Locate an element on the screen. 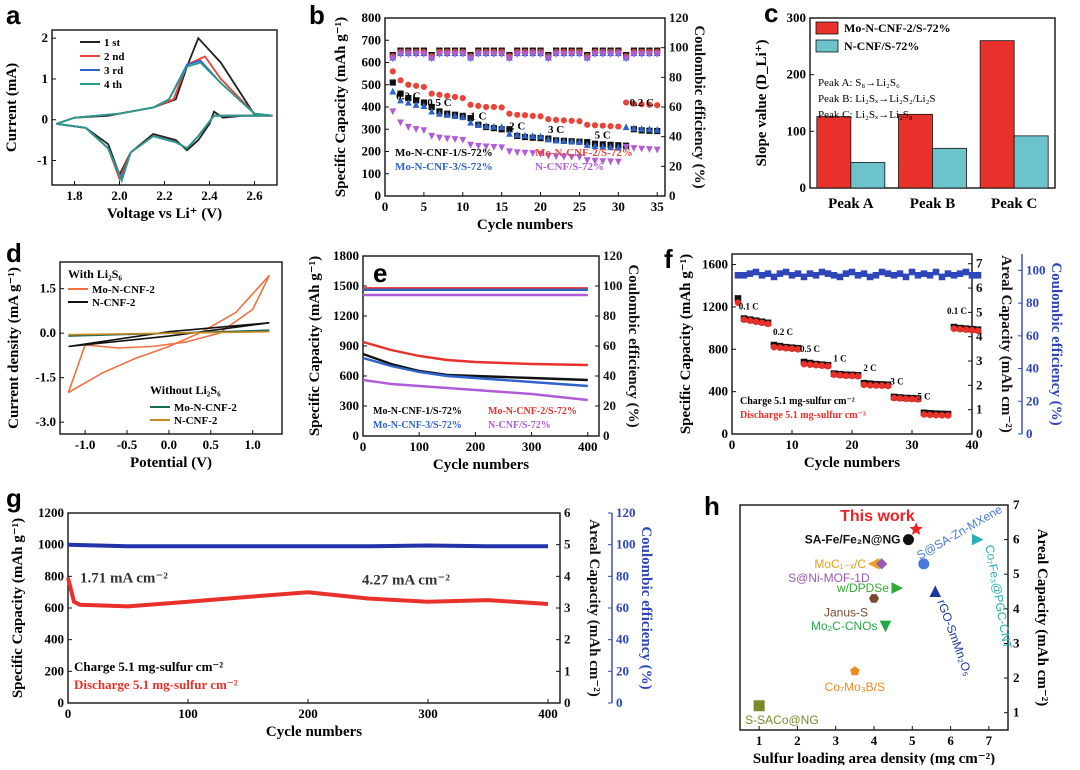  x-tick-label: 5 is located at coordinates (424, 206).